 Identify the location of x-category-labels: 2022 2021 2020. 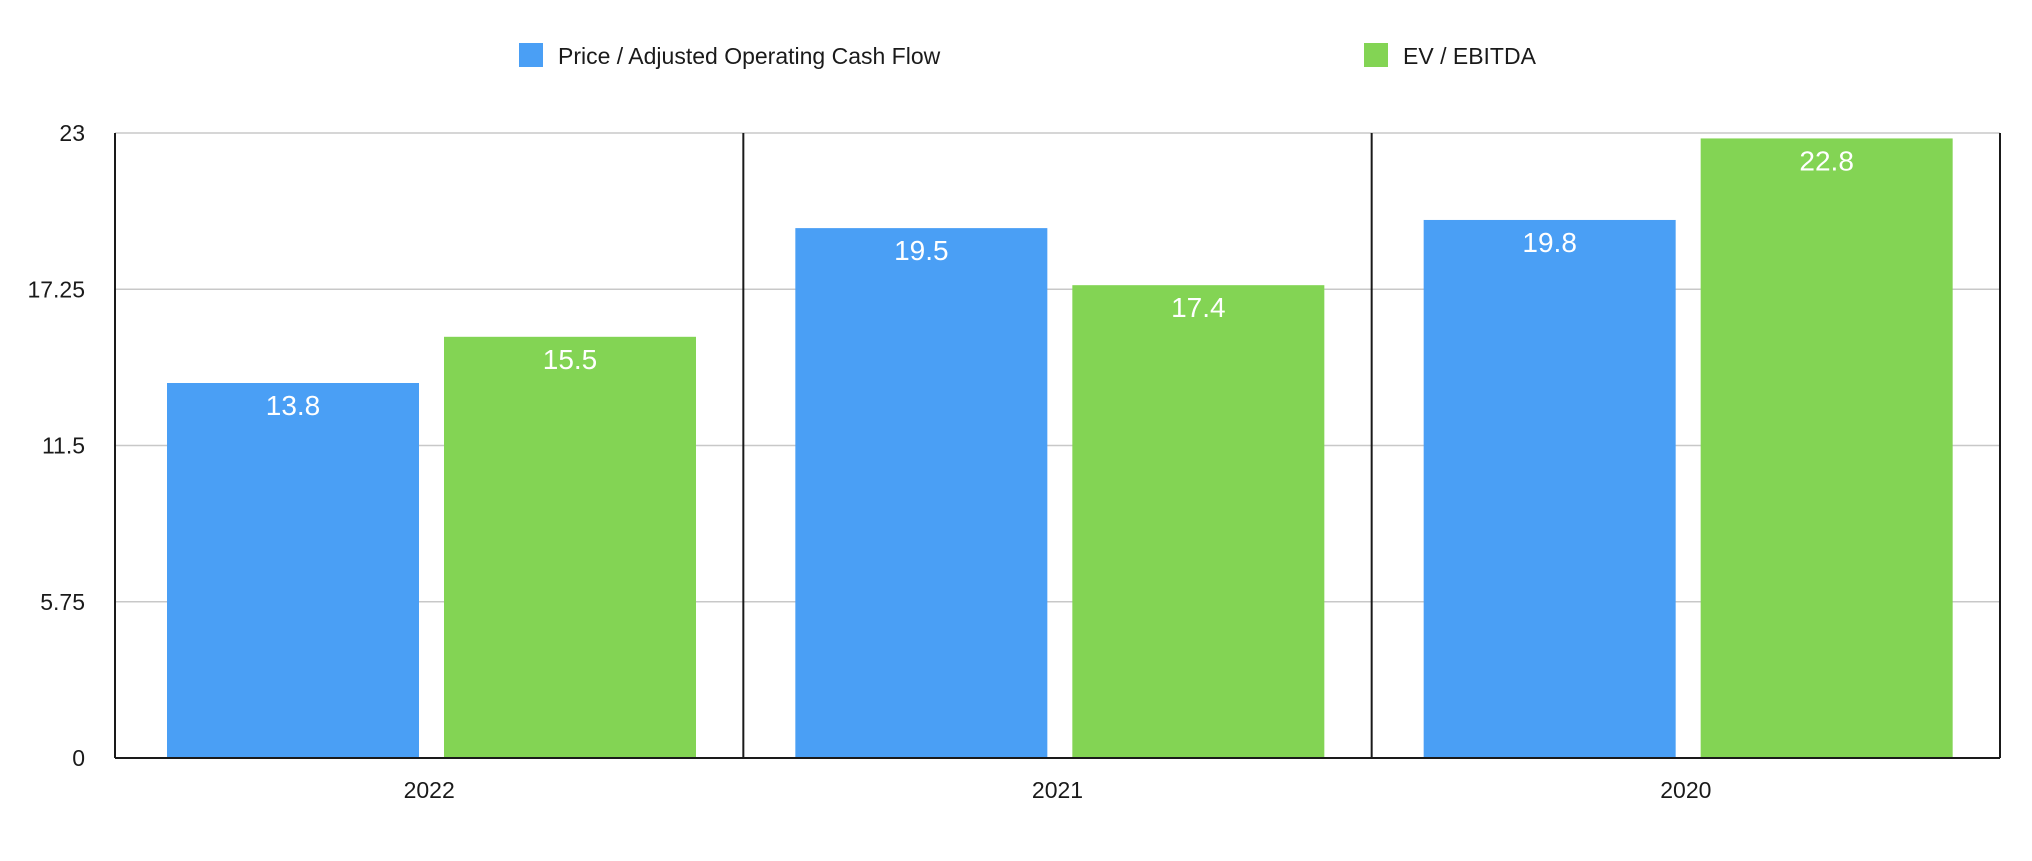
(1058, 790).